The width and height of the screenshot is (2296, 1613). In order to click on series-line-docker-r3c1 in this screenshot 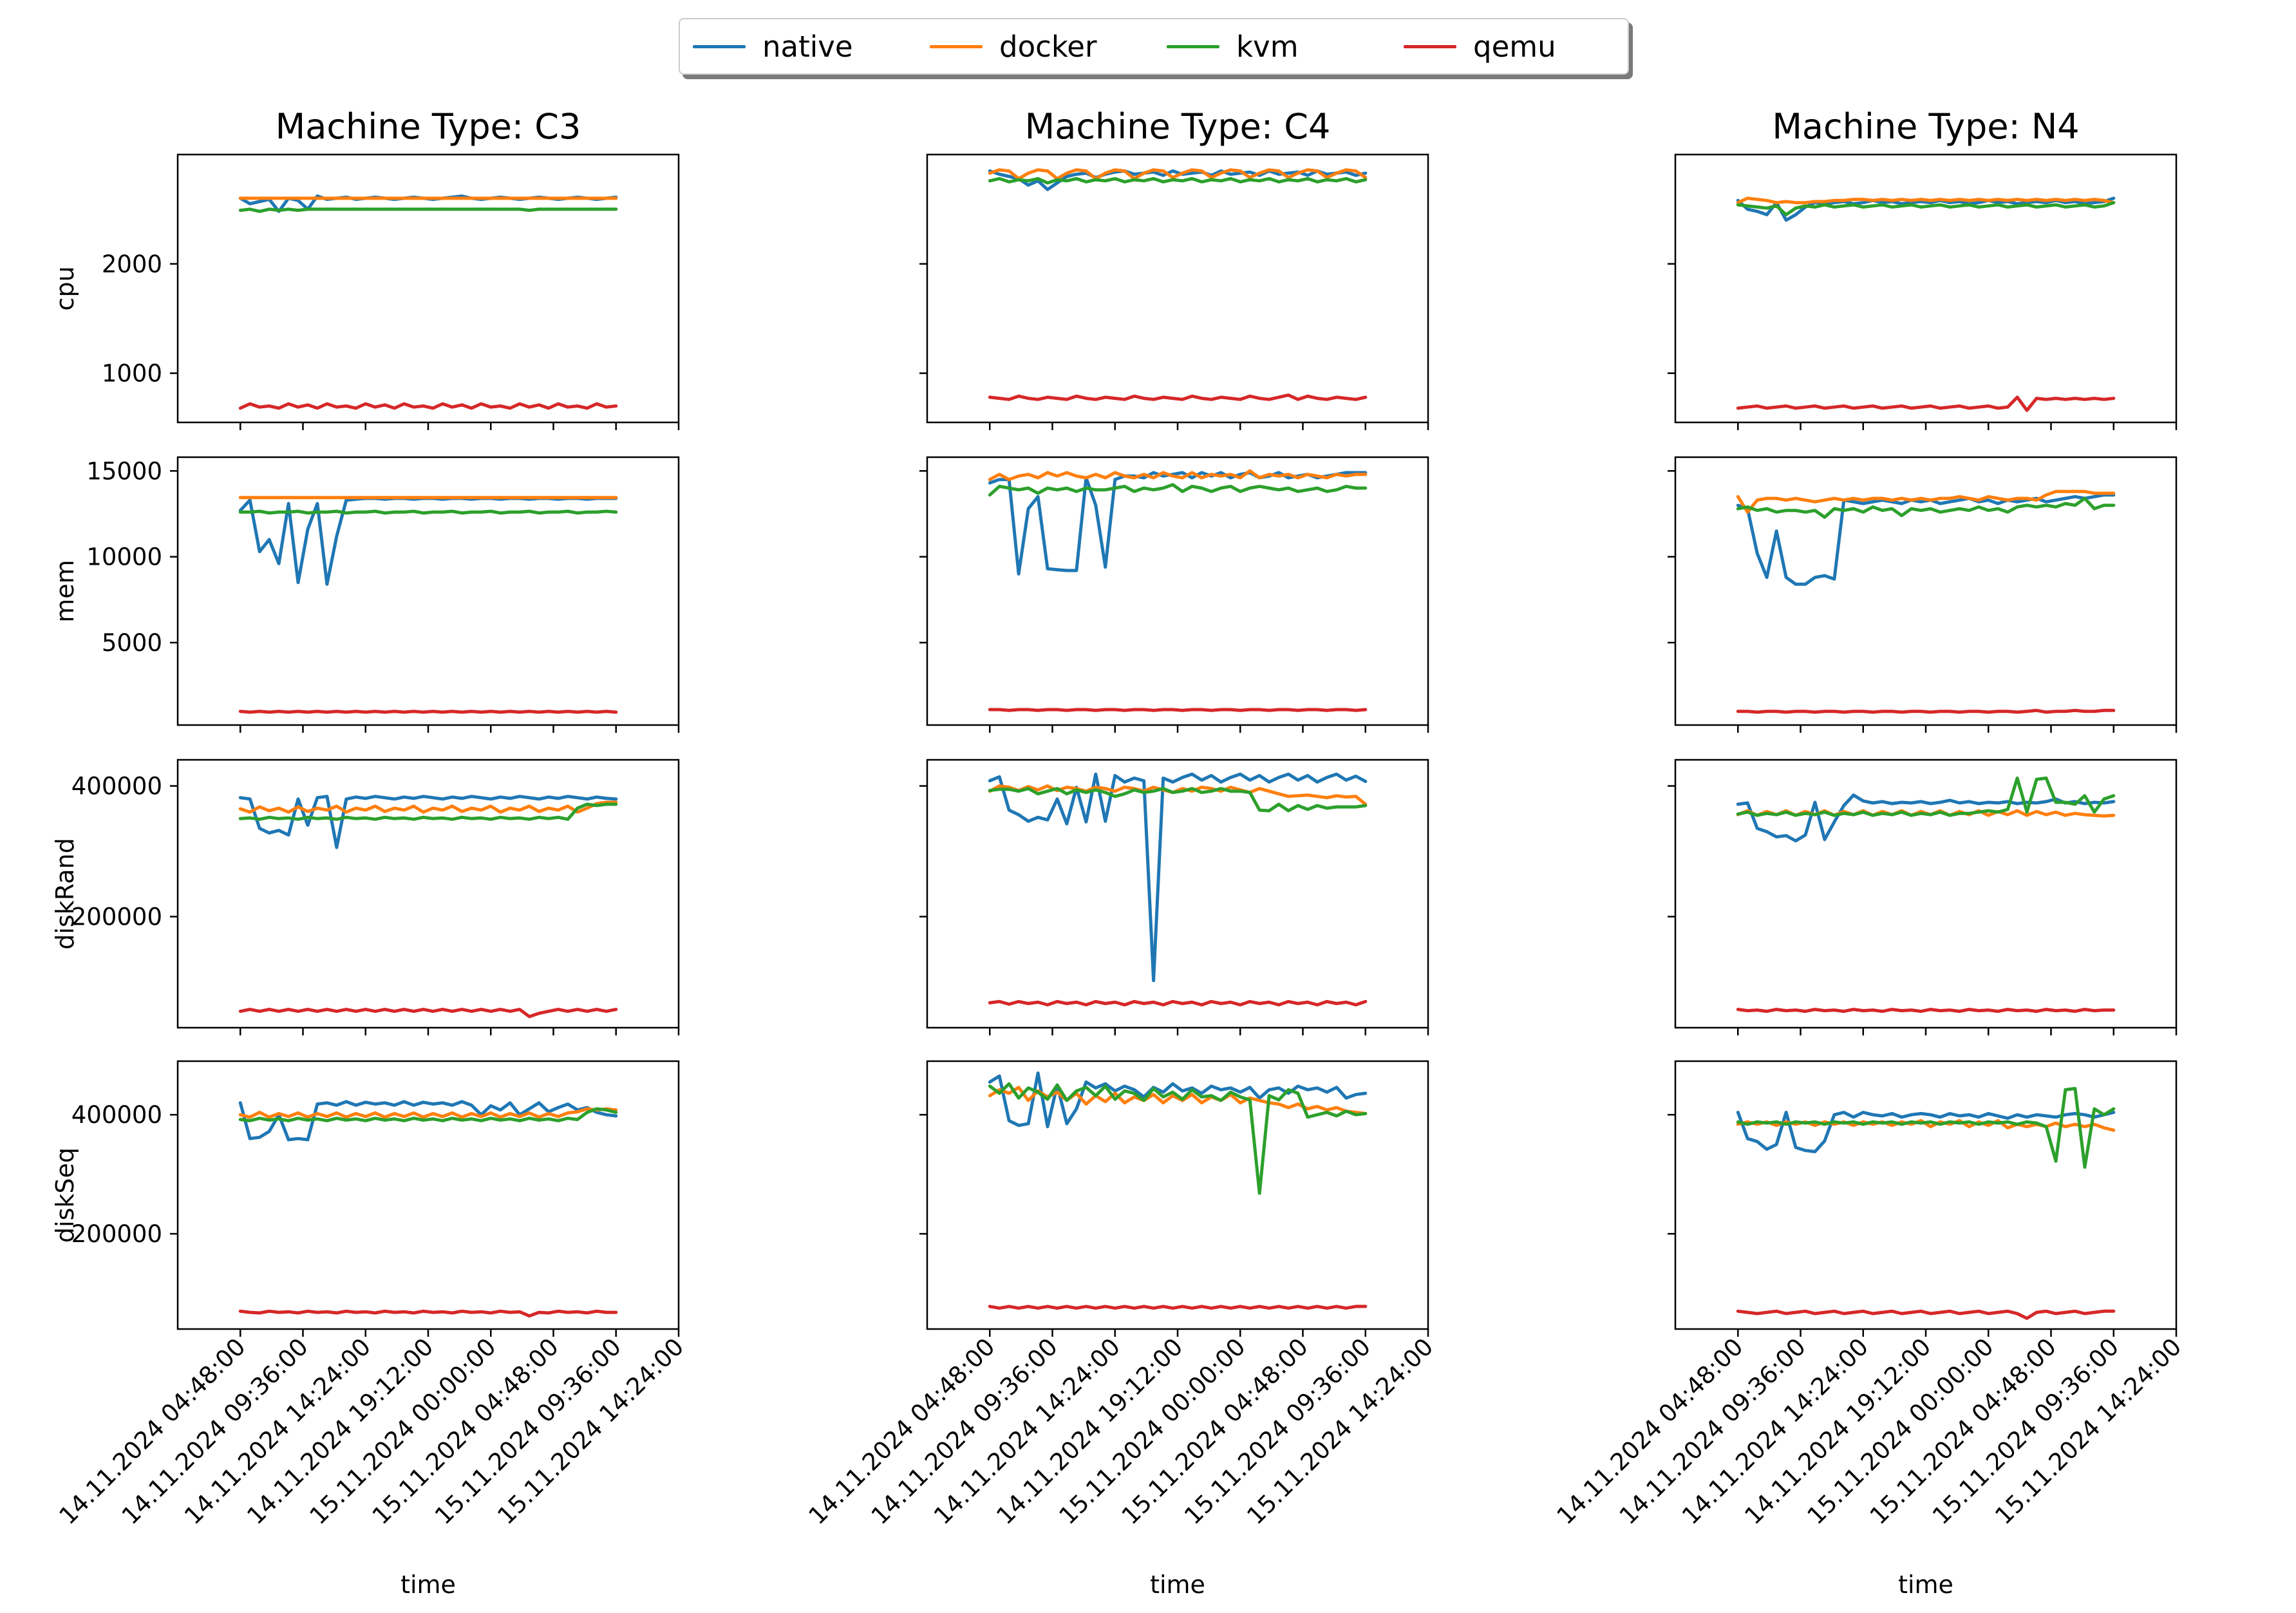, I will do `click(1178, 1100)`.